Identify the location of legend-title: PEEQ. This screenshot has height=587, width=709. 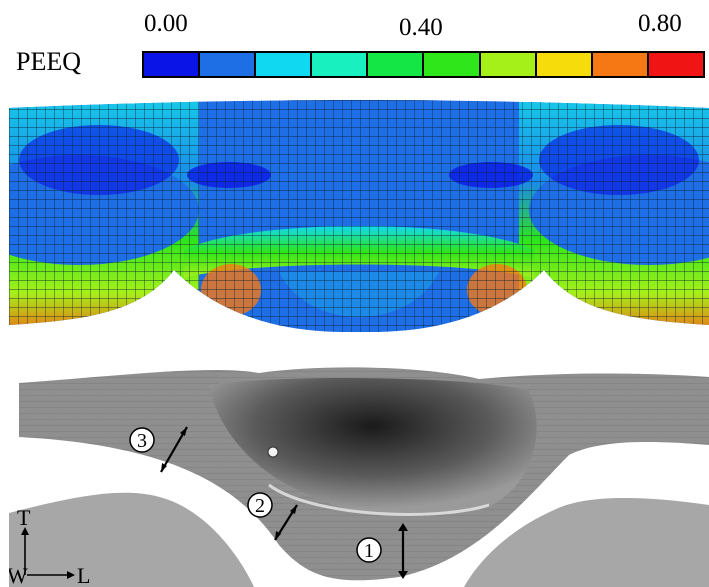
(48, 61).